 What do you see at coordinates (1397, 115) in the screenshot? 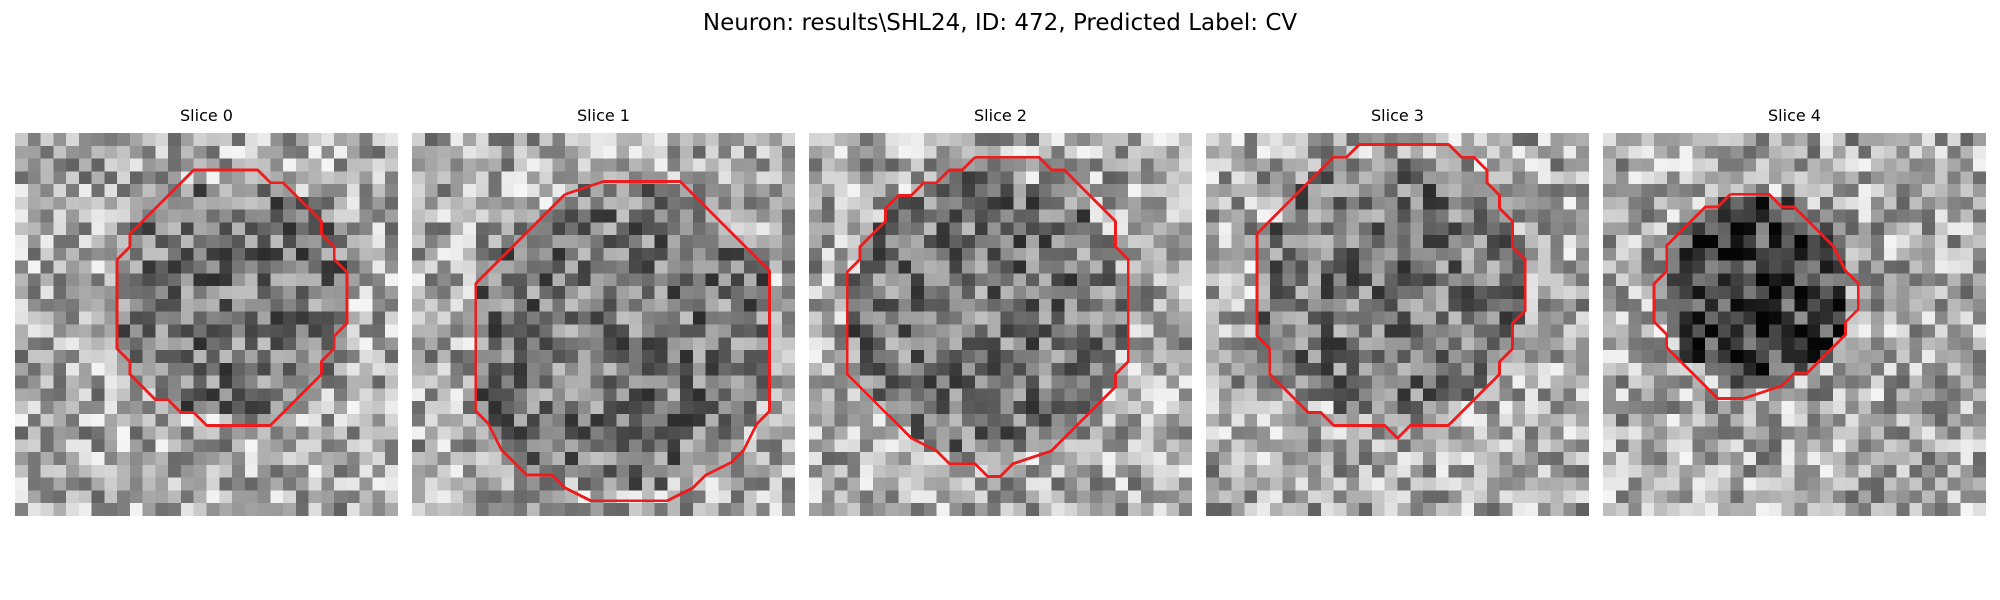
I see `slice-title: Slice 3` at bounding box center [1397, 115].